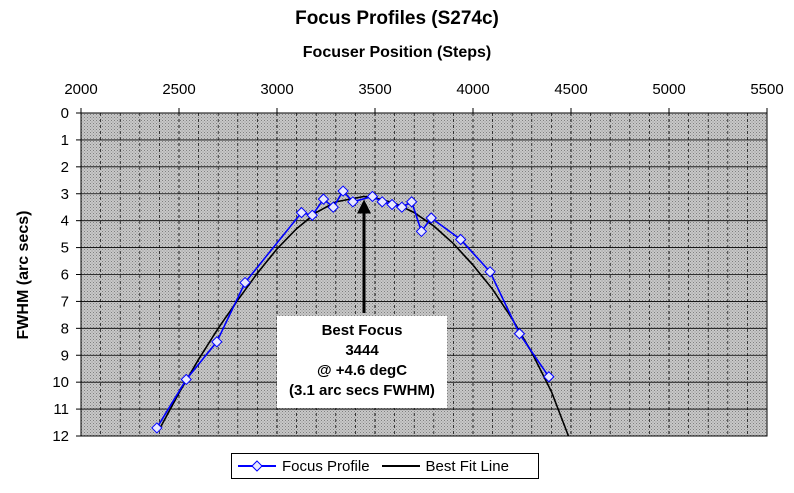 Image resolution: width=794 pixels, height=493 pixels. Describe the element at coordinates (362, 370) in the screenshot. I see `annotation-line: @ +4.6 degC` at that location.